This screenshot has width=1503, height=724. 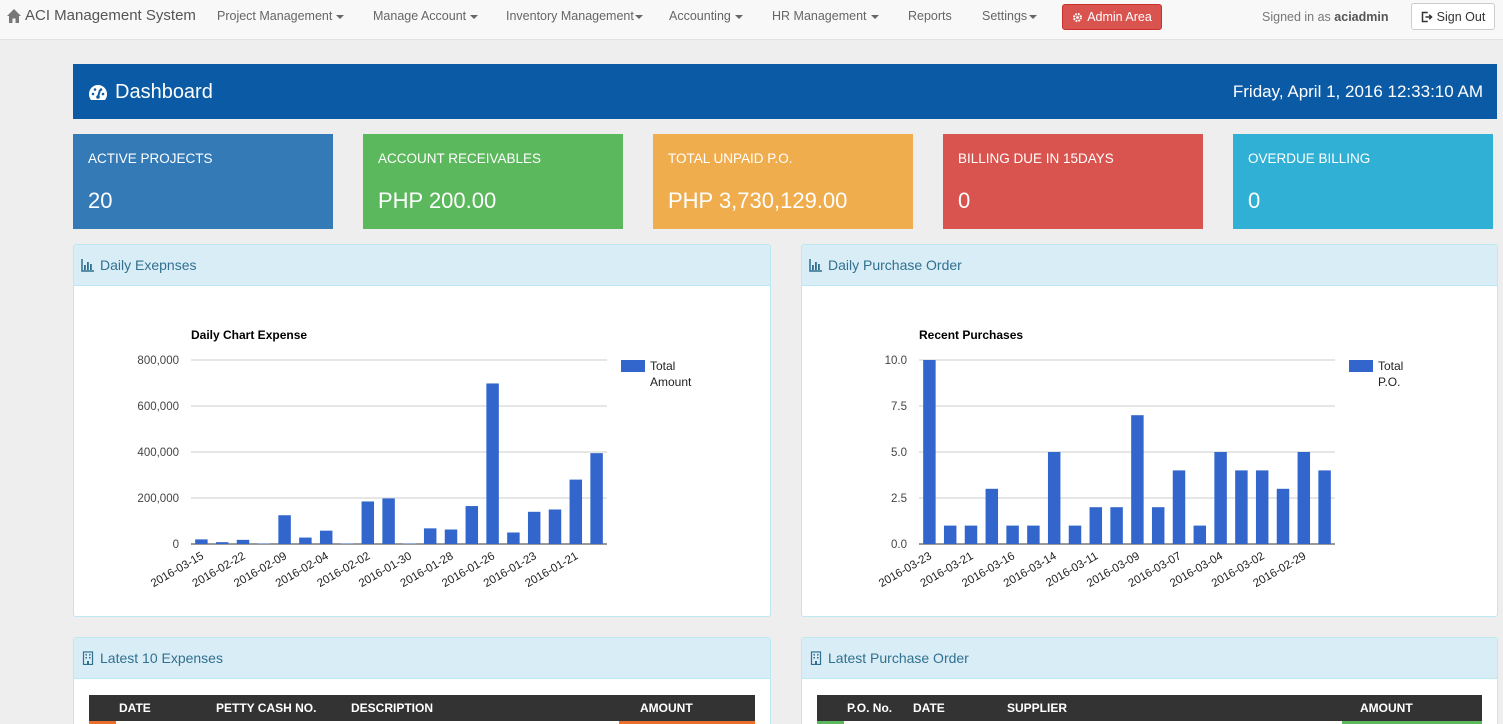 What do you see at coordinates (422, 658) in the screenshot?
I see `panel-heading: Latest 10 Expenses` at bounding box center [422, 658].